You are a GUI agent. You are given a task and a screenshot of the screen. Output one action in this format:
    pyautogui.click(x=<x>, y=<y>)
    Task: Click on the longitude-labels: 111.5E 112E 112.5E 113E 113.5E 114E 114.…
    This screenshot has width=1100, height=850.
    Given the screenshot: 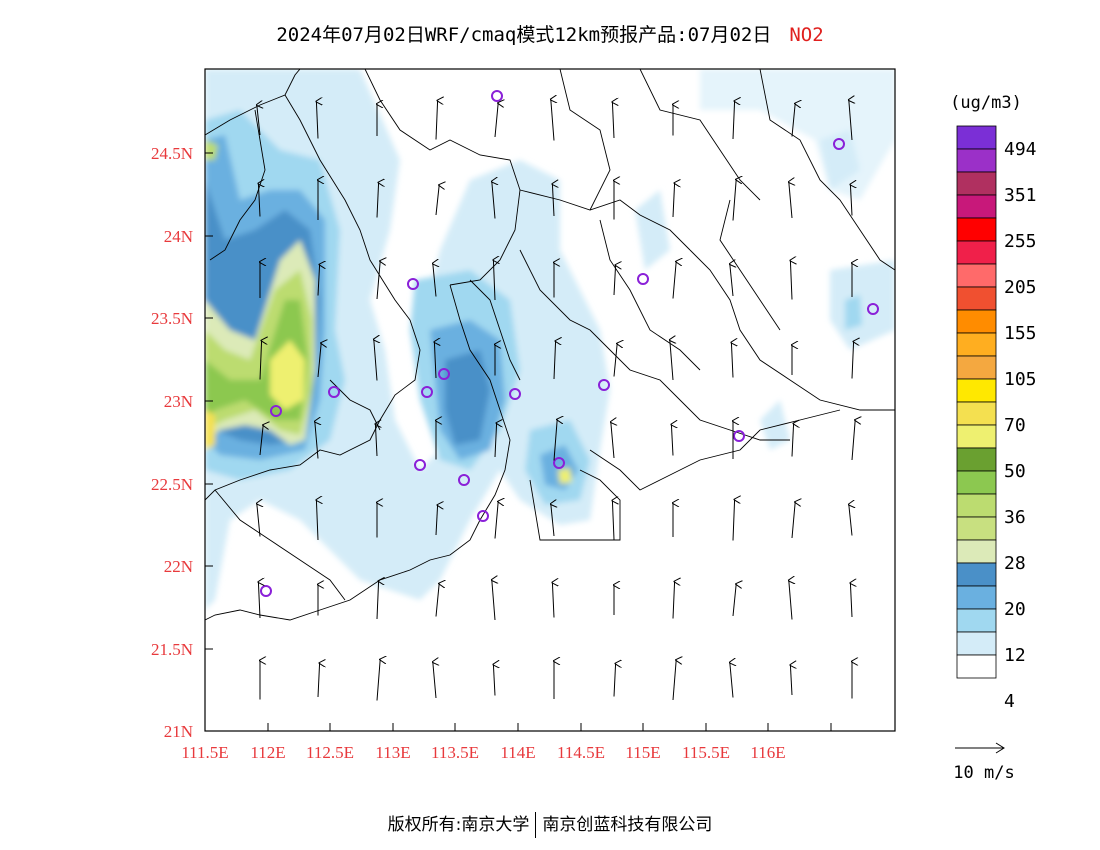 What is the action you would take?
    pyautogui.click(x=483, y=752)
    